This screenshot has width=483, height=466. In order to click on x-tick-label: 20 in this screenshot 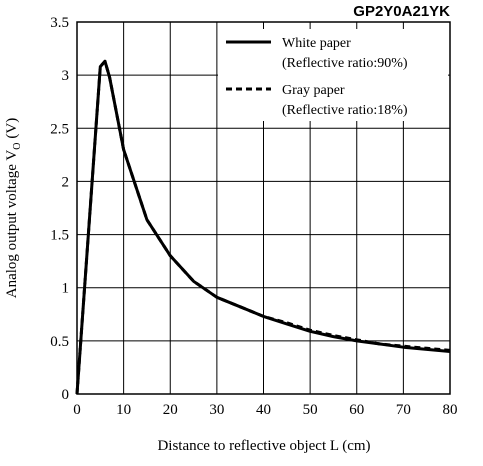, I will do `click(170, 410)`.